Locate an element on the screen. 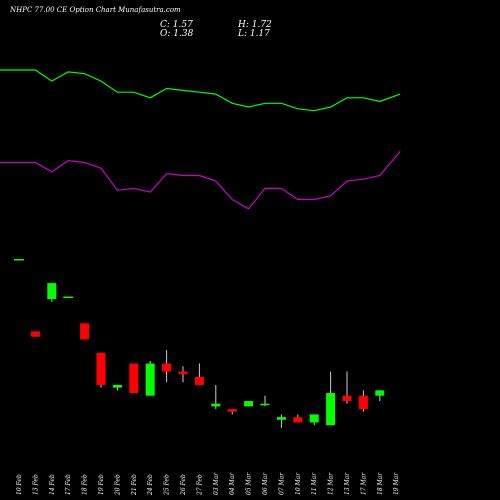 This screenshot has height=500, width=500. x-tick-label: 10 Feb is located at coordinates (19, 484).